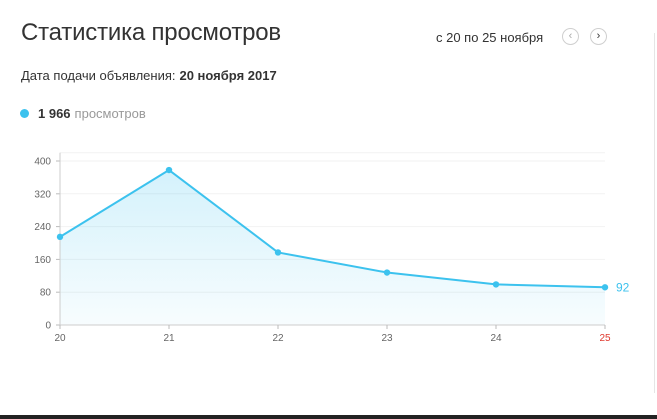 The width and height of the screenshot is (657, 419). Describe the element at coordinates (623, 287) in the screenshot. I see `data-label: 92` at that location.